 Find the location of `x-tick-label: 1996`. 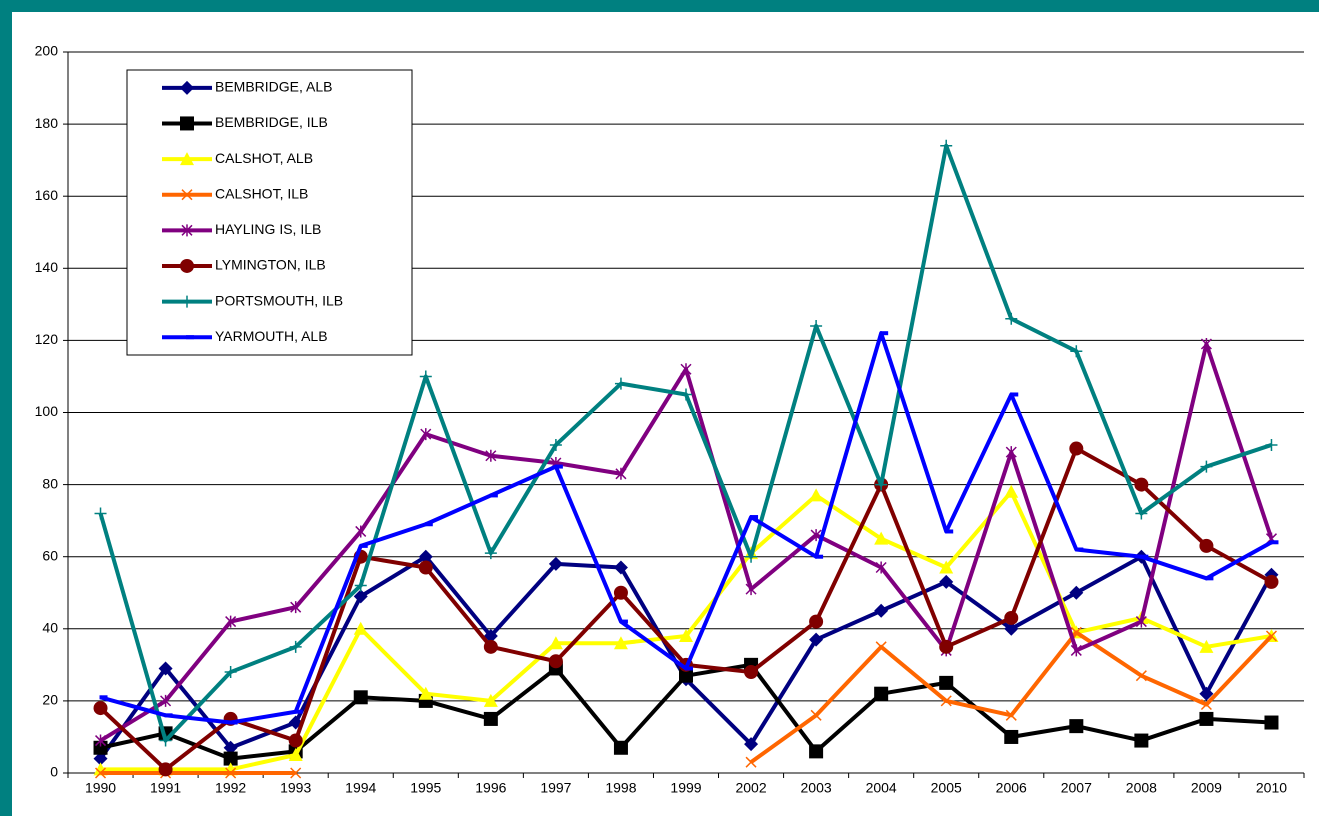

x-tick-label: 1996 is located at coordinates (490, 788).